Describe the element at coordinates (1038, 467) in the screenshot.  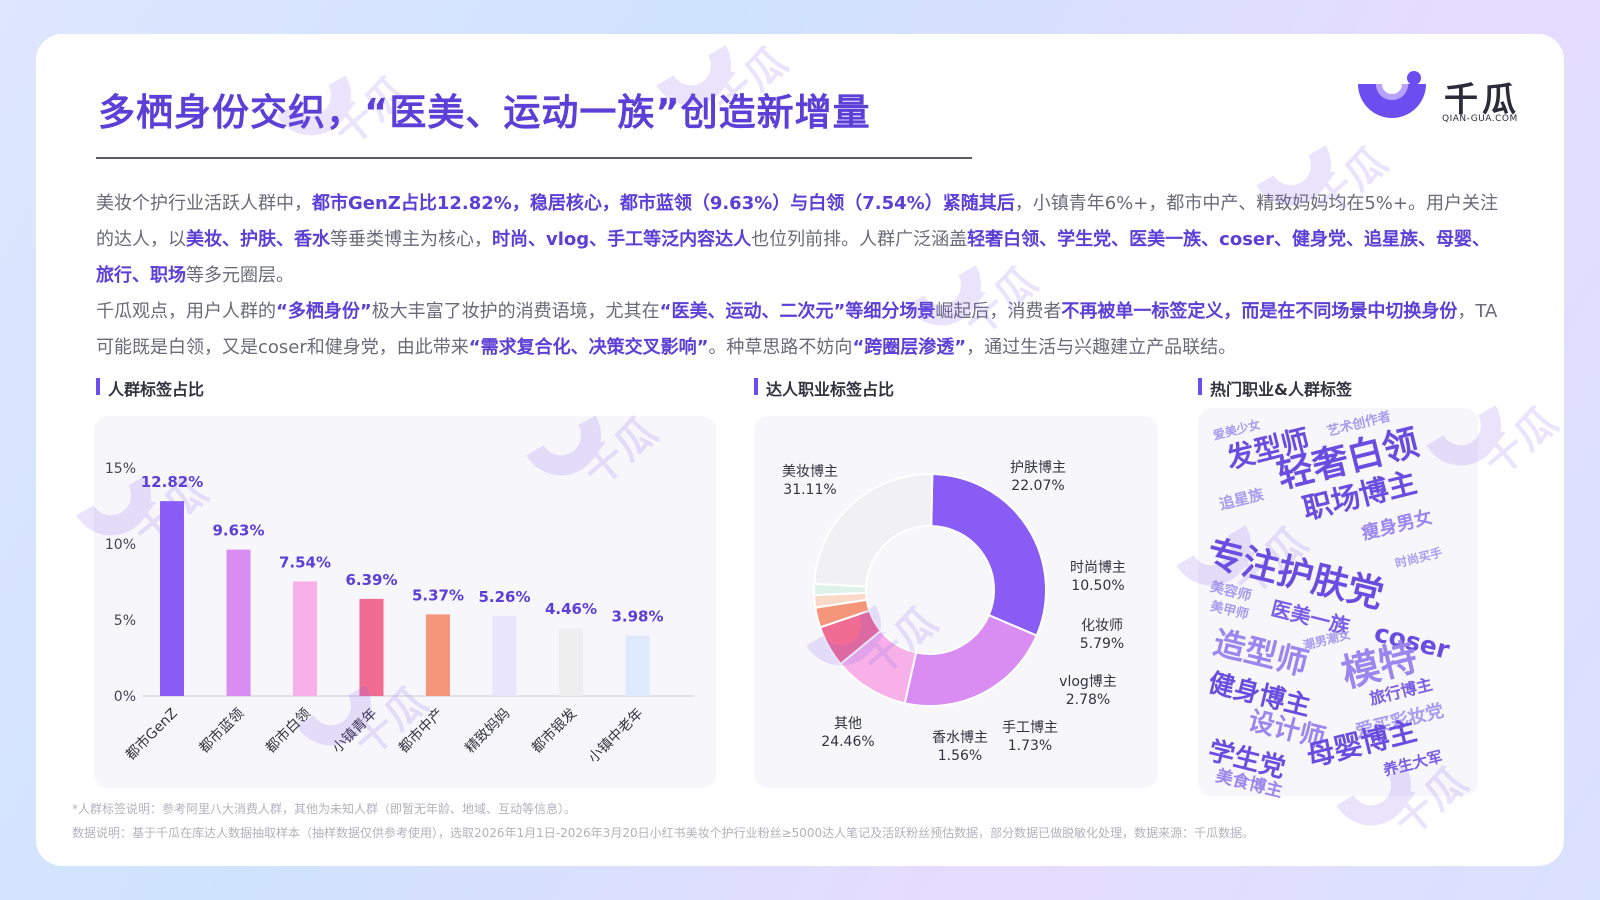
I see `slice-name-label: 护肤博主` at that location.